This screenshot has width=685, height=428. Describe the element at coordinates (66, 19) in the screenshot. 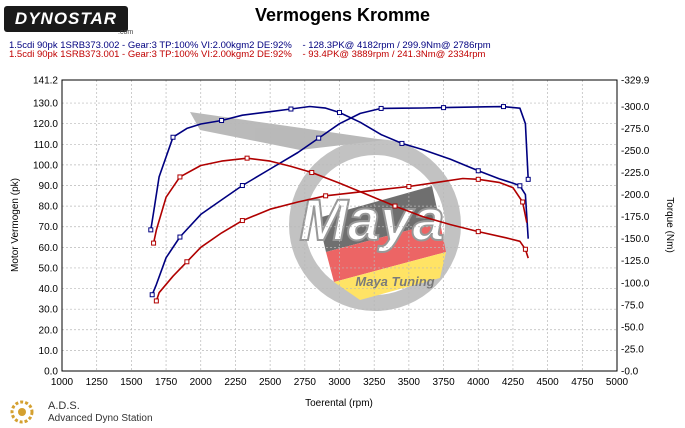

I see `dynostar-logo: DYNOSTAR` at that location.